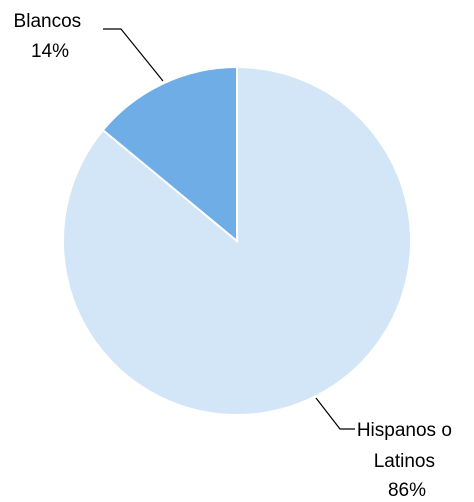  I want to click on slice-value-hispanos: 86%, so click(407, 490).